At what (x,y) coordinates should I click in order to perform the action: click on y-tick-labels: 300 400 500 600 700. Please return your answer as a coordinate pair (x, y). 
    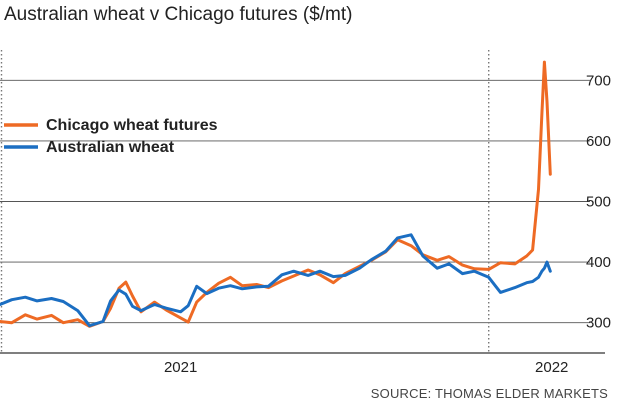
    Looking at the image, I should click on (598, 201).